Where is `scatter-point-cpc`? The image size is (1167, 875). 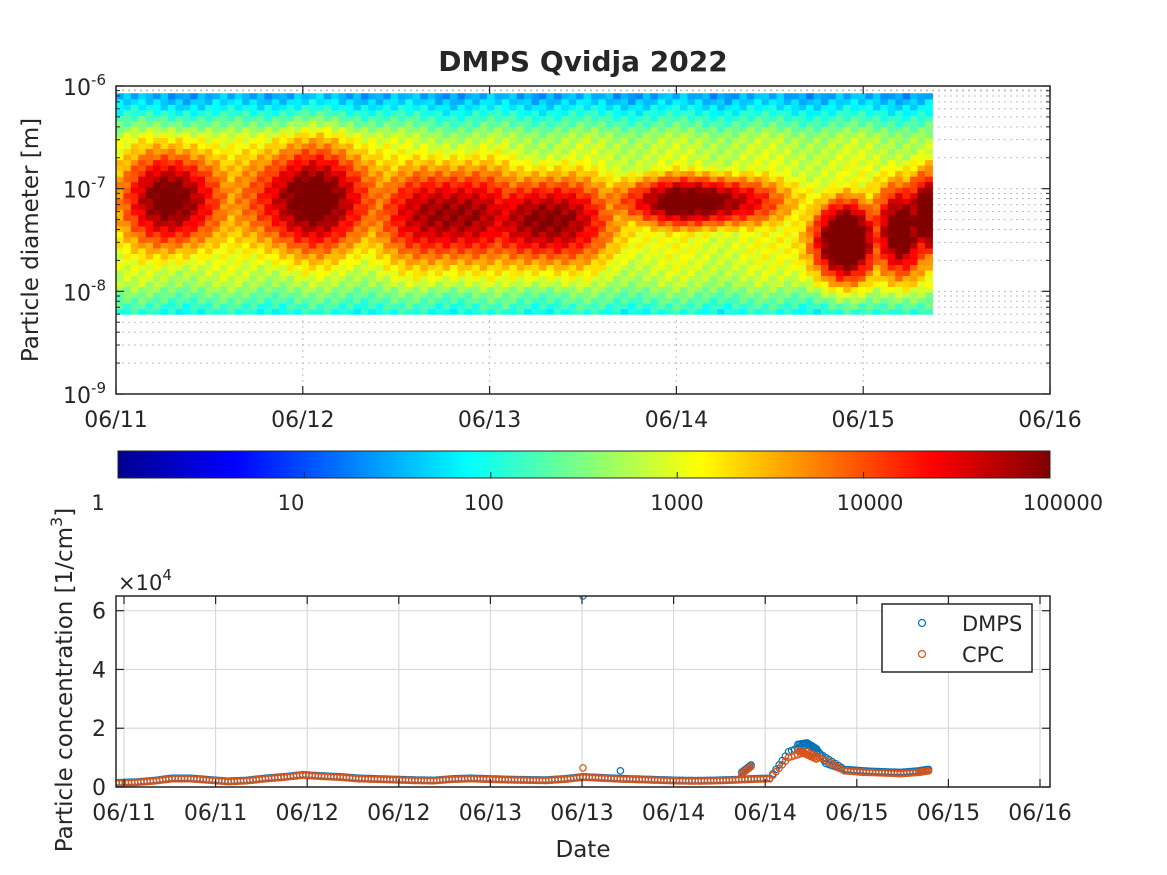 scatter-point-cpc is located at coordinates (371, 779).